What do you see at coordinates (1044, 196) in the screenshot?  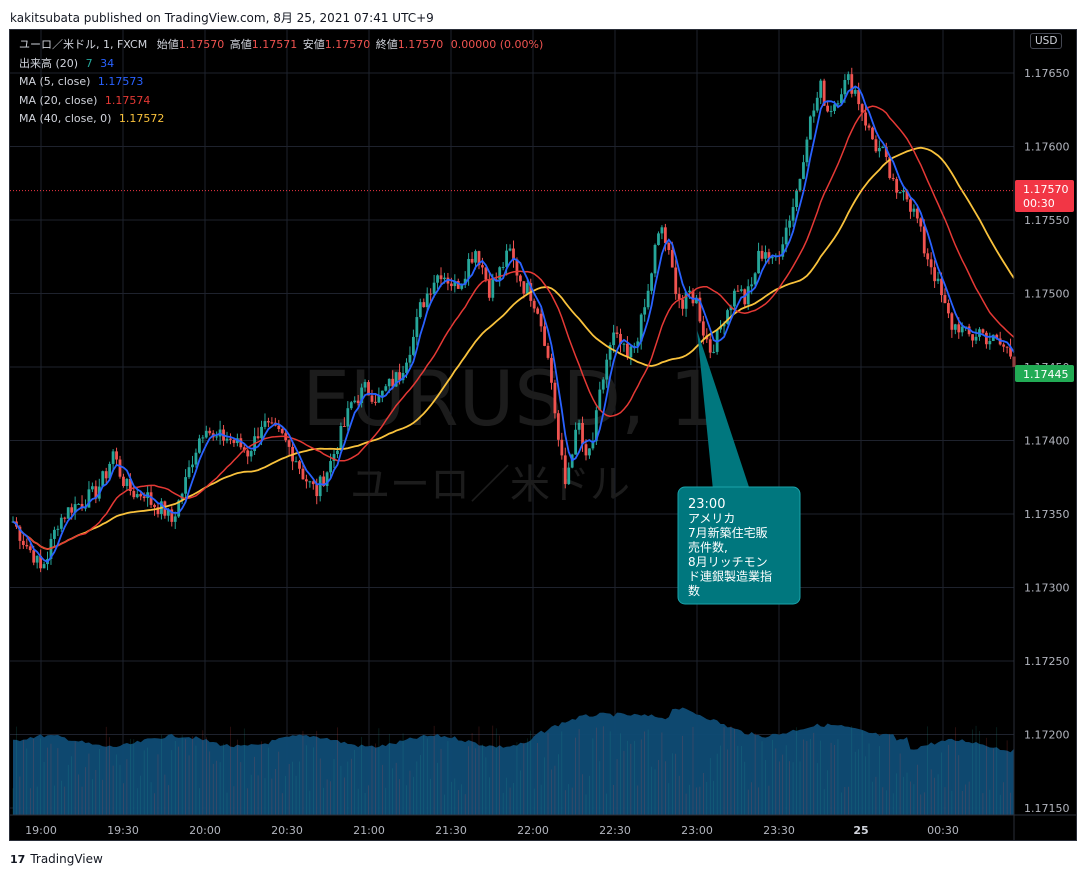 I see `last-price-badge` at bounding box center [1044, 196].